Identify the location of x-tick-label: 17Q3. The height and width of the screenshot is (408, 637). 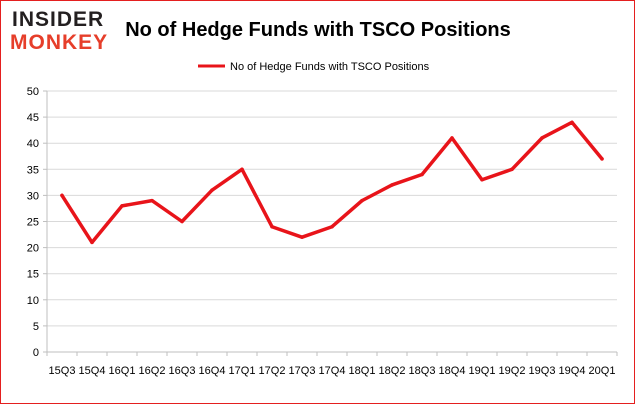
(302, 371).